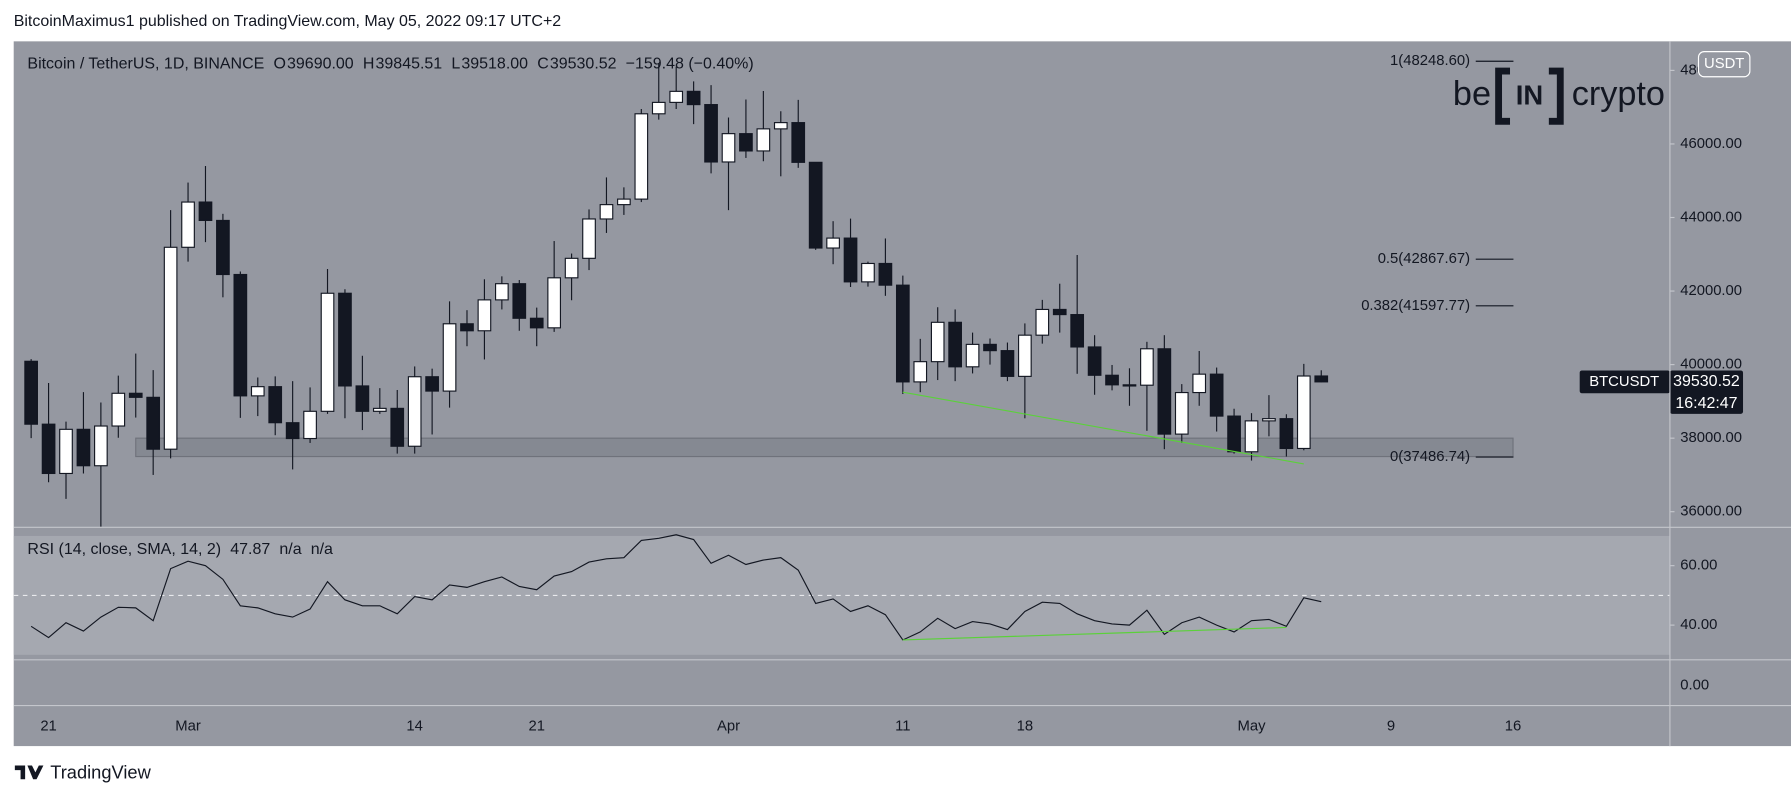 The height and width of the screenshot is (800, 1791). What do you see at coordinates (320, 63) in the screenshot?
I see `legend-text: 39690.00` at bounding box center [320, 63].